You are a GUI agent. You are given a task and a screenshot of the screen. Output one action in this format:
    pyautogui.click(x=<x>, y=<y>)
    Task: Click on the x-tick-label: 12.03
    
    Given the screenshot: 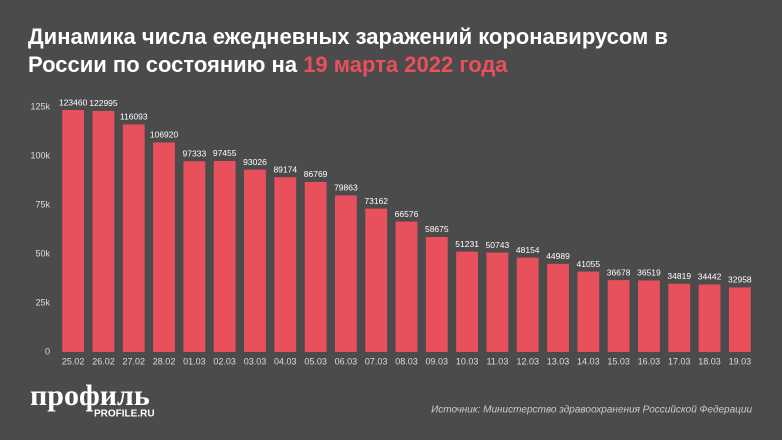 What is the action you would take?
    pyautogui.click(x=527, y=361)
    